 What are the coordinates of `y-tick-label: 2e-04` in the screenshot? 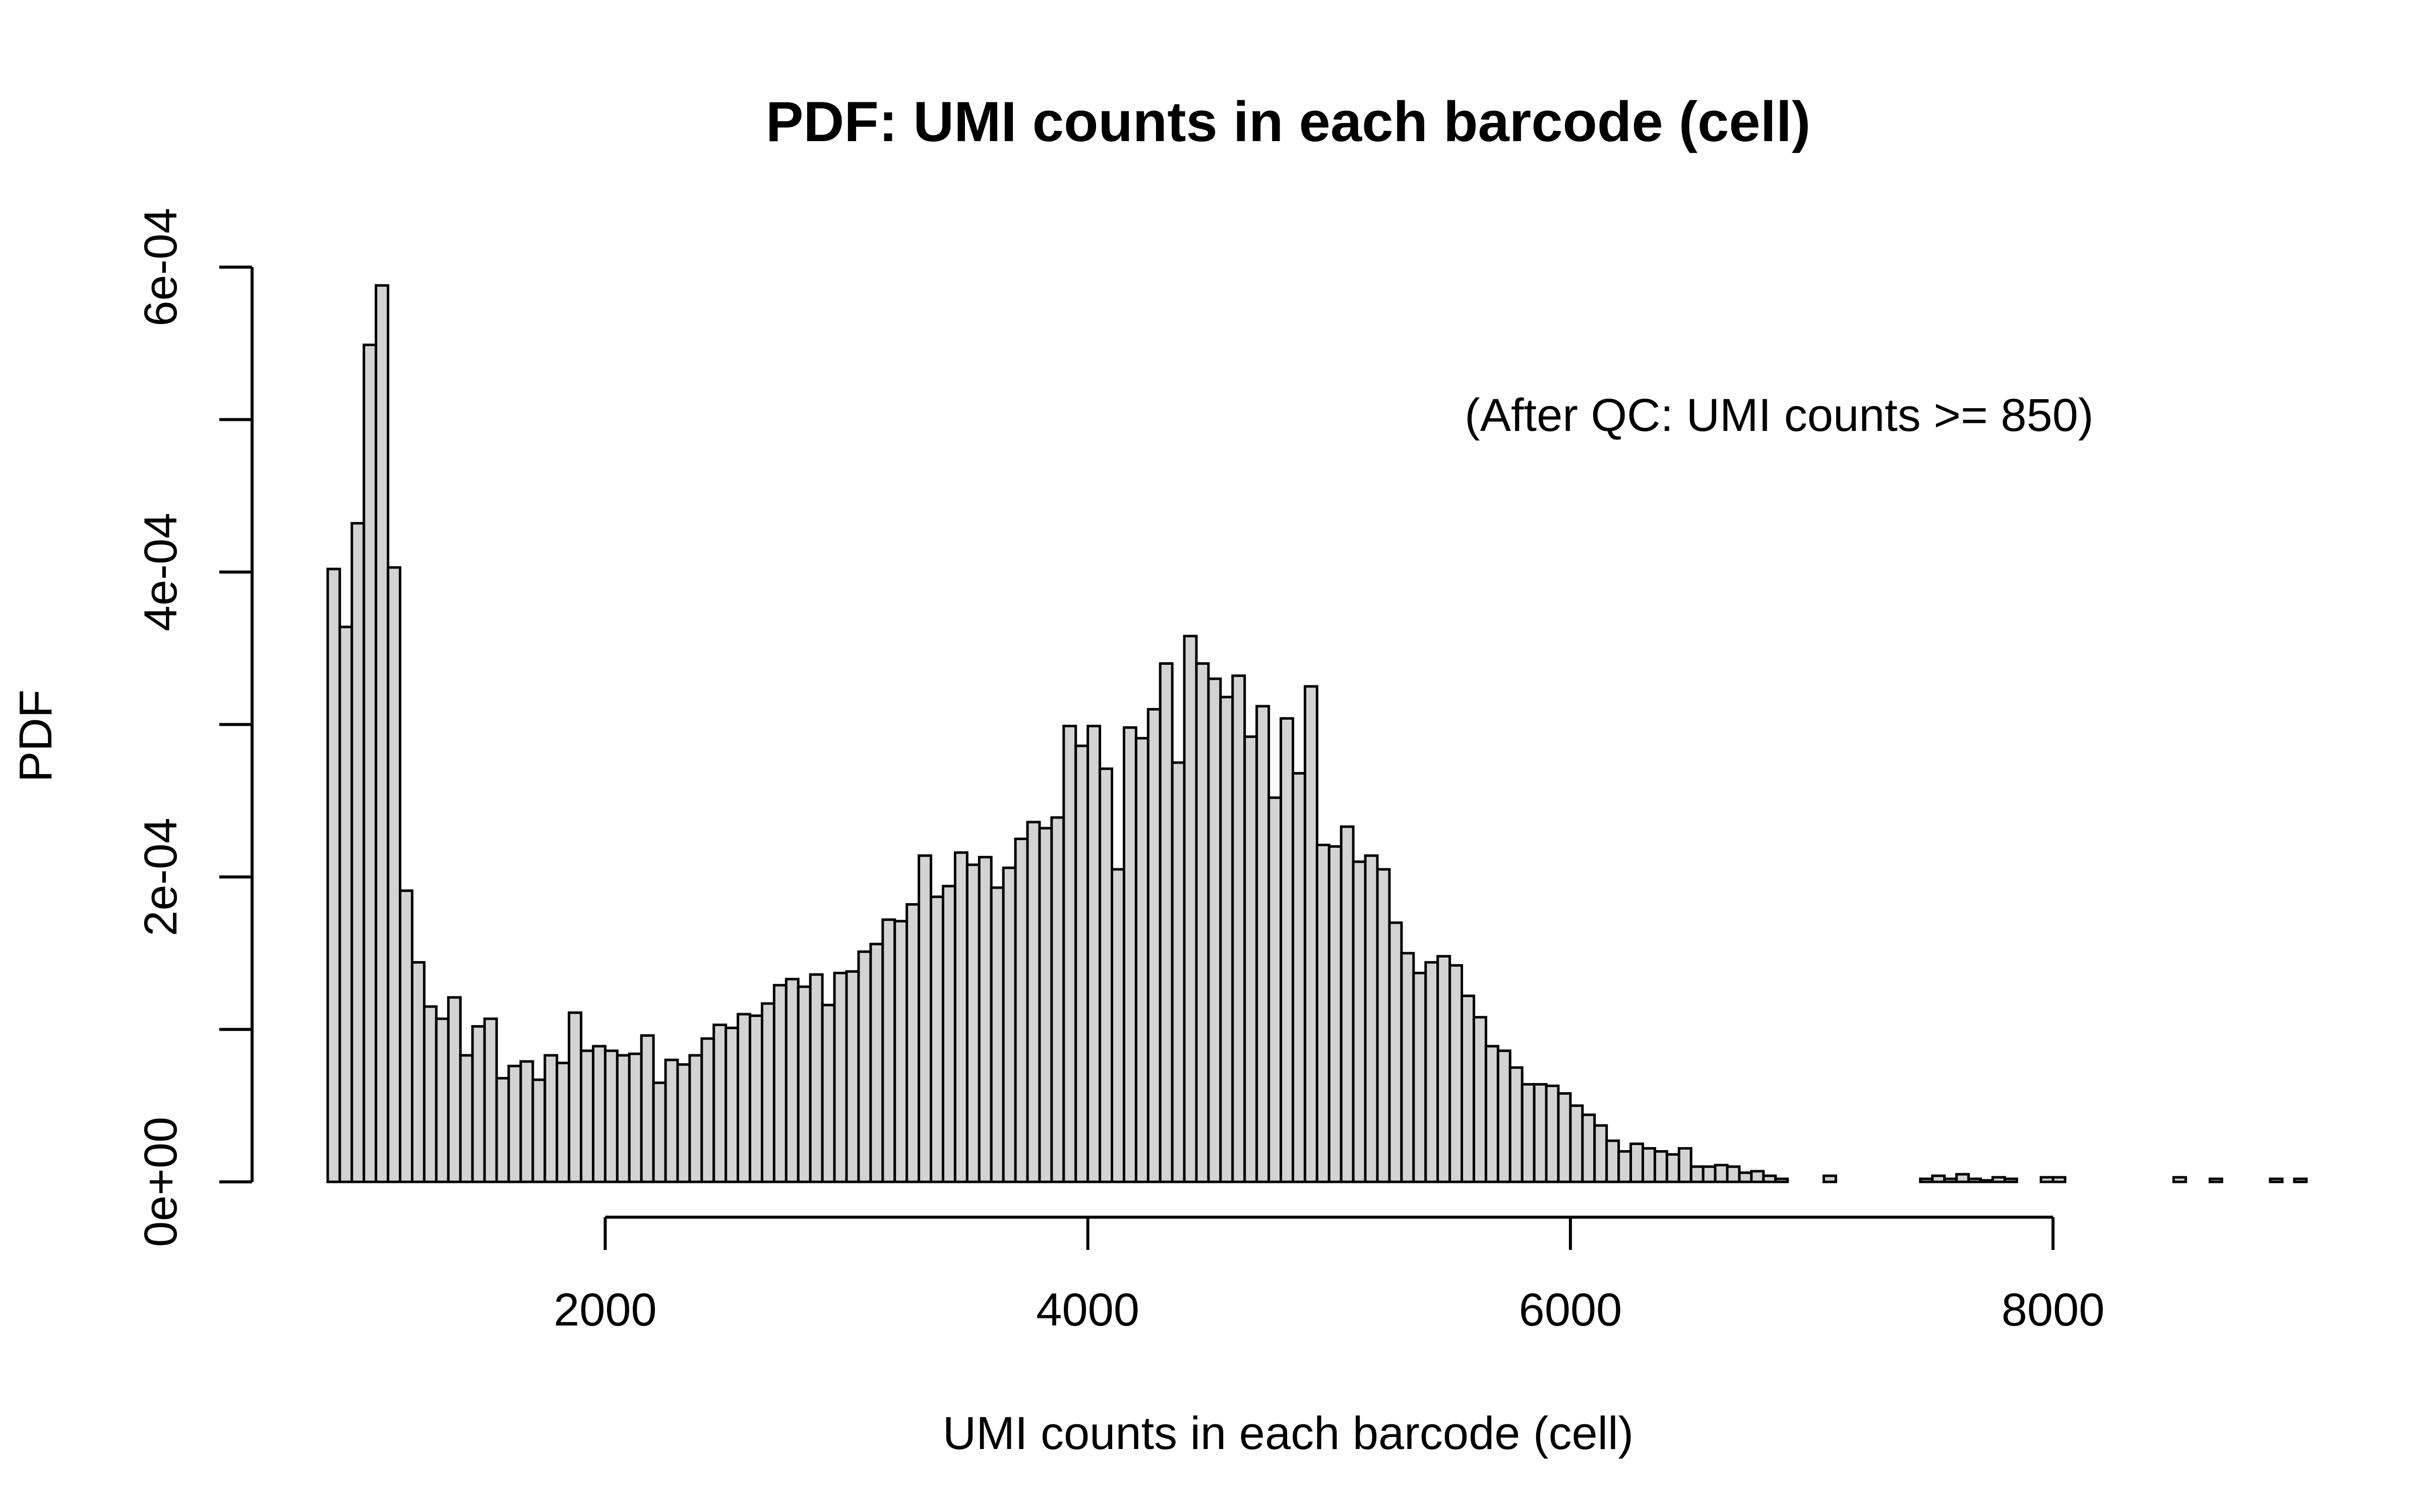 It's located at (161, 876).